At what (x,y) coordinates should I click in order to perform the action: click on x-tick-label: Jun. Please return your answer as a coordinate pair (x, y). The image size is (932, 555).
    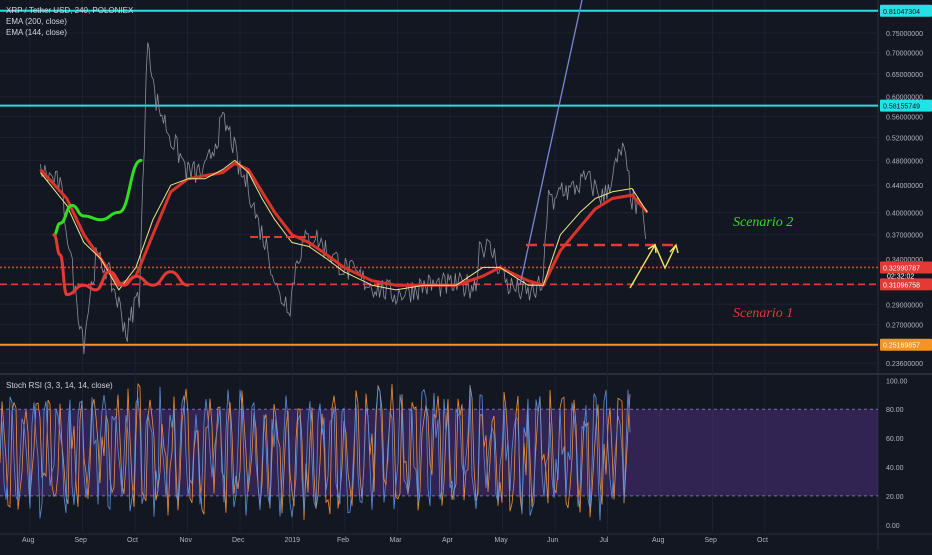
    Looking at the image, I should click on (552, 540).